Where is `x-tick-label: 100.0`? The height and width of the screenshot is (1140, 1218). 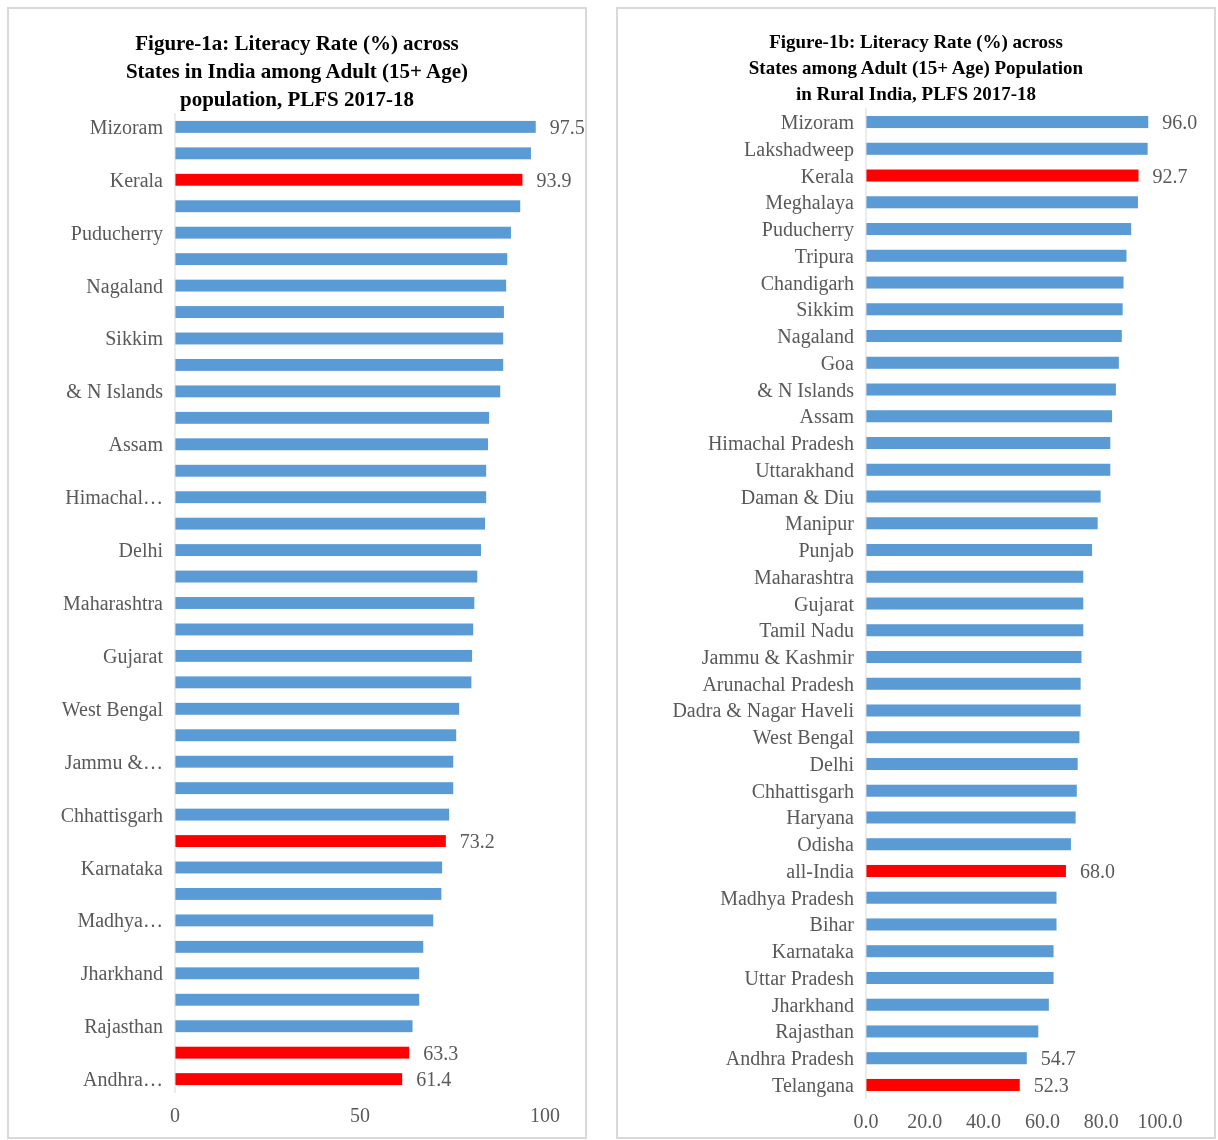 x-tick-label: 100.0 is located at coordinates (1160, 1121).